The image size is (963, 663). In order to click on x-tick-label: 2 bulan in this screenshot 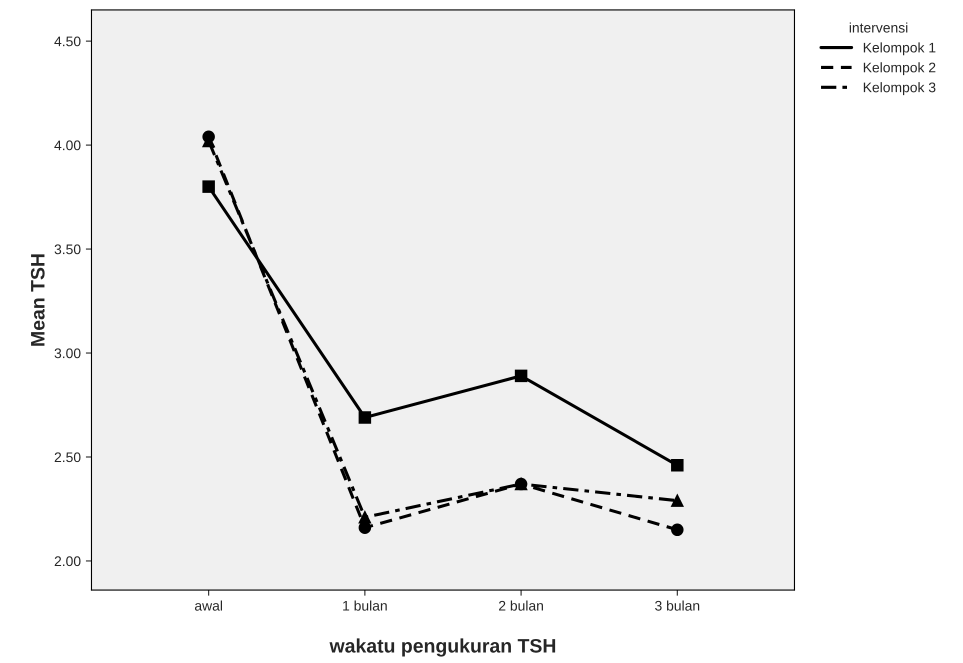, I will do `click(521, 605)`.